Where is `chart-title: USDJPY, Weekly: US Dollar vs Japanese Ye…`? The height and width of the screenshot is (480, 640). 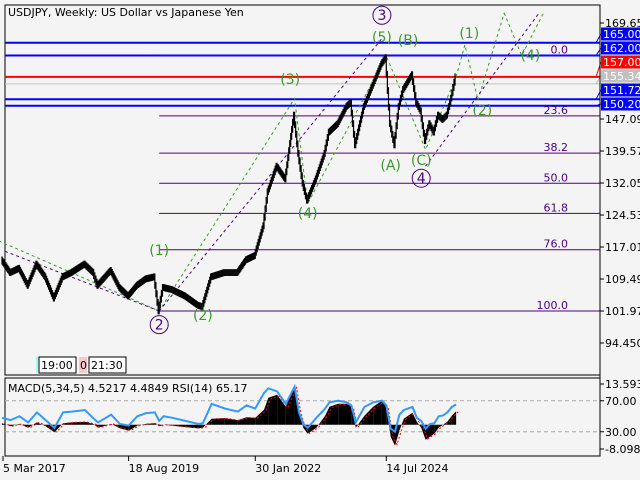
chart-title: USDJPY, Weekly: US Dollar vs Japanese Ye… is located at coordinates (126, 12).